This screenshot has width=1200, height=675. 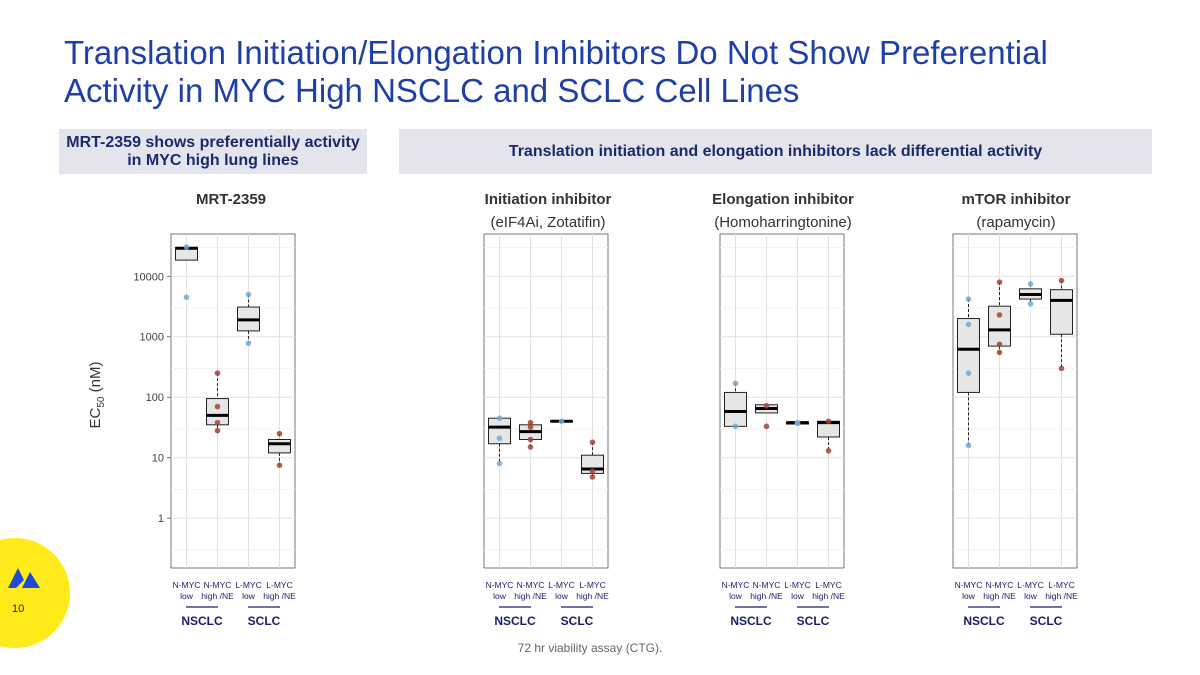 I want to click on y-axis-label-sub: 50, so click(x=101, y=402).